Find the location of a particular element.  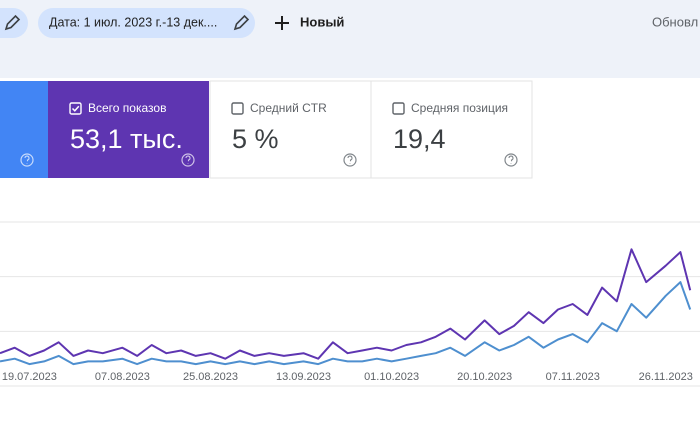

x-tick-label: 13.09.2023 is located at coordinates (303, 377).